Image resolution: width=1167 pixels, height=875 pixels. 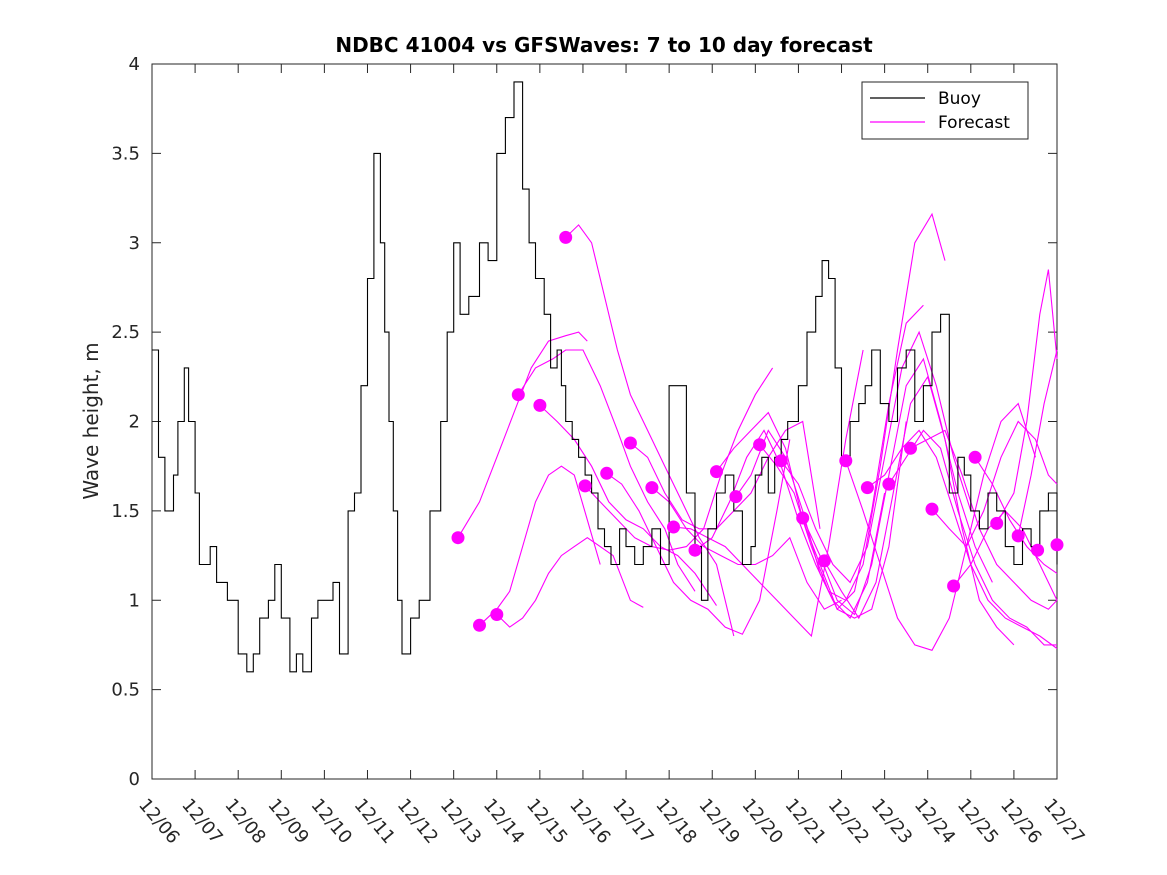 What do you see at coordinates (974, 123) in the screenshot?
I see `legend-forecast-label: Forecast` at bounding box center [974, 123].